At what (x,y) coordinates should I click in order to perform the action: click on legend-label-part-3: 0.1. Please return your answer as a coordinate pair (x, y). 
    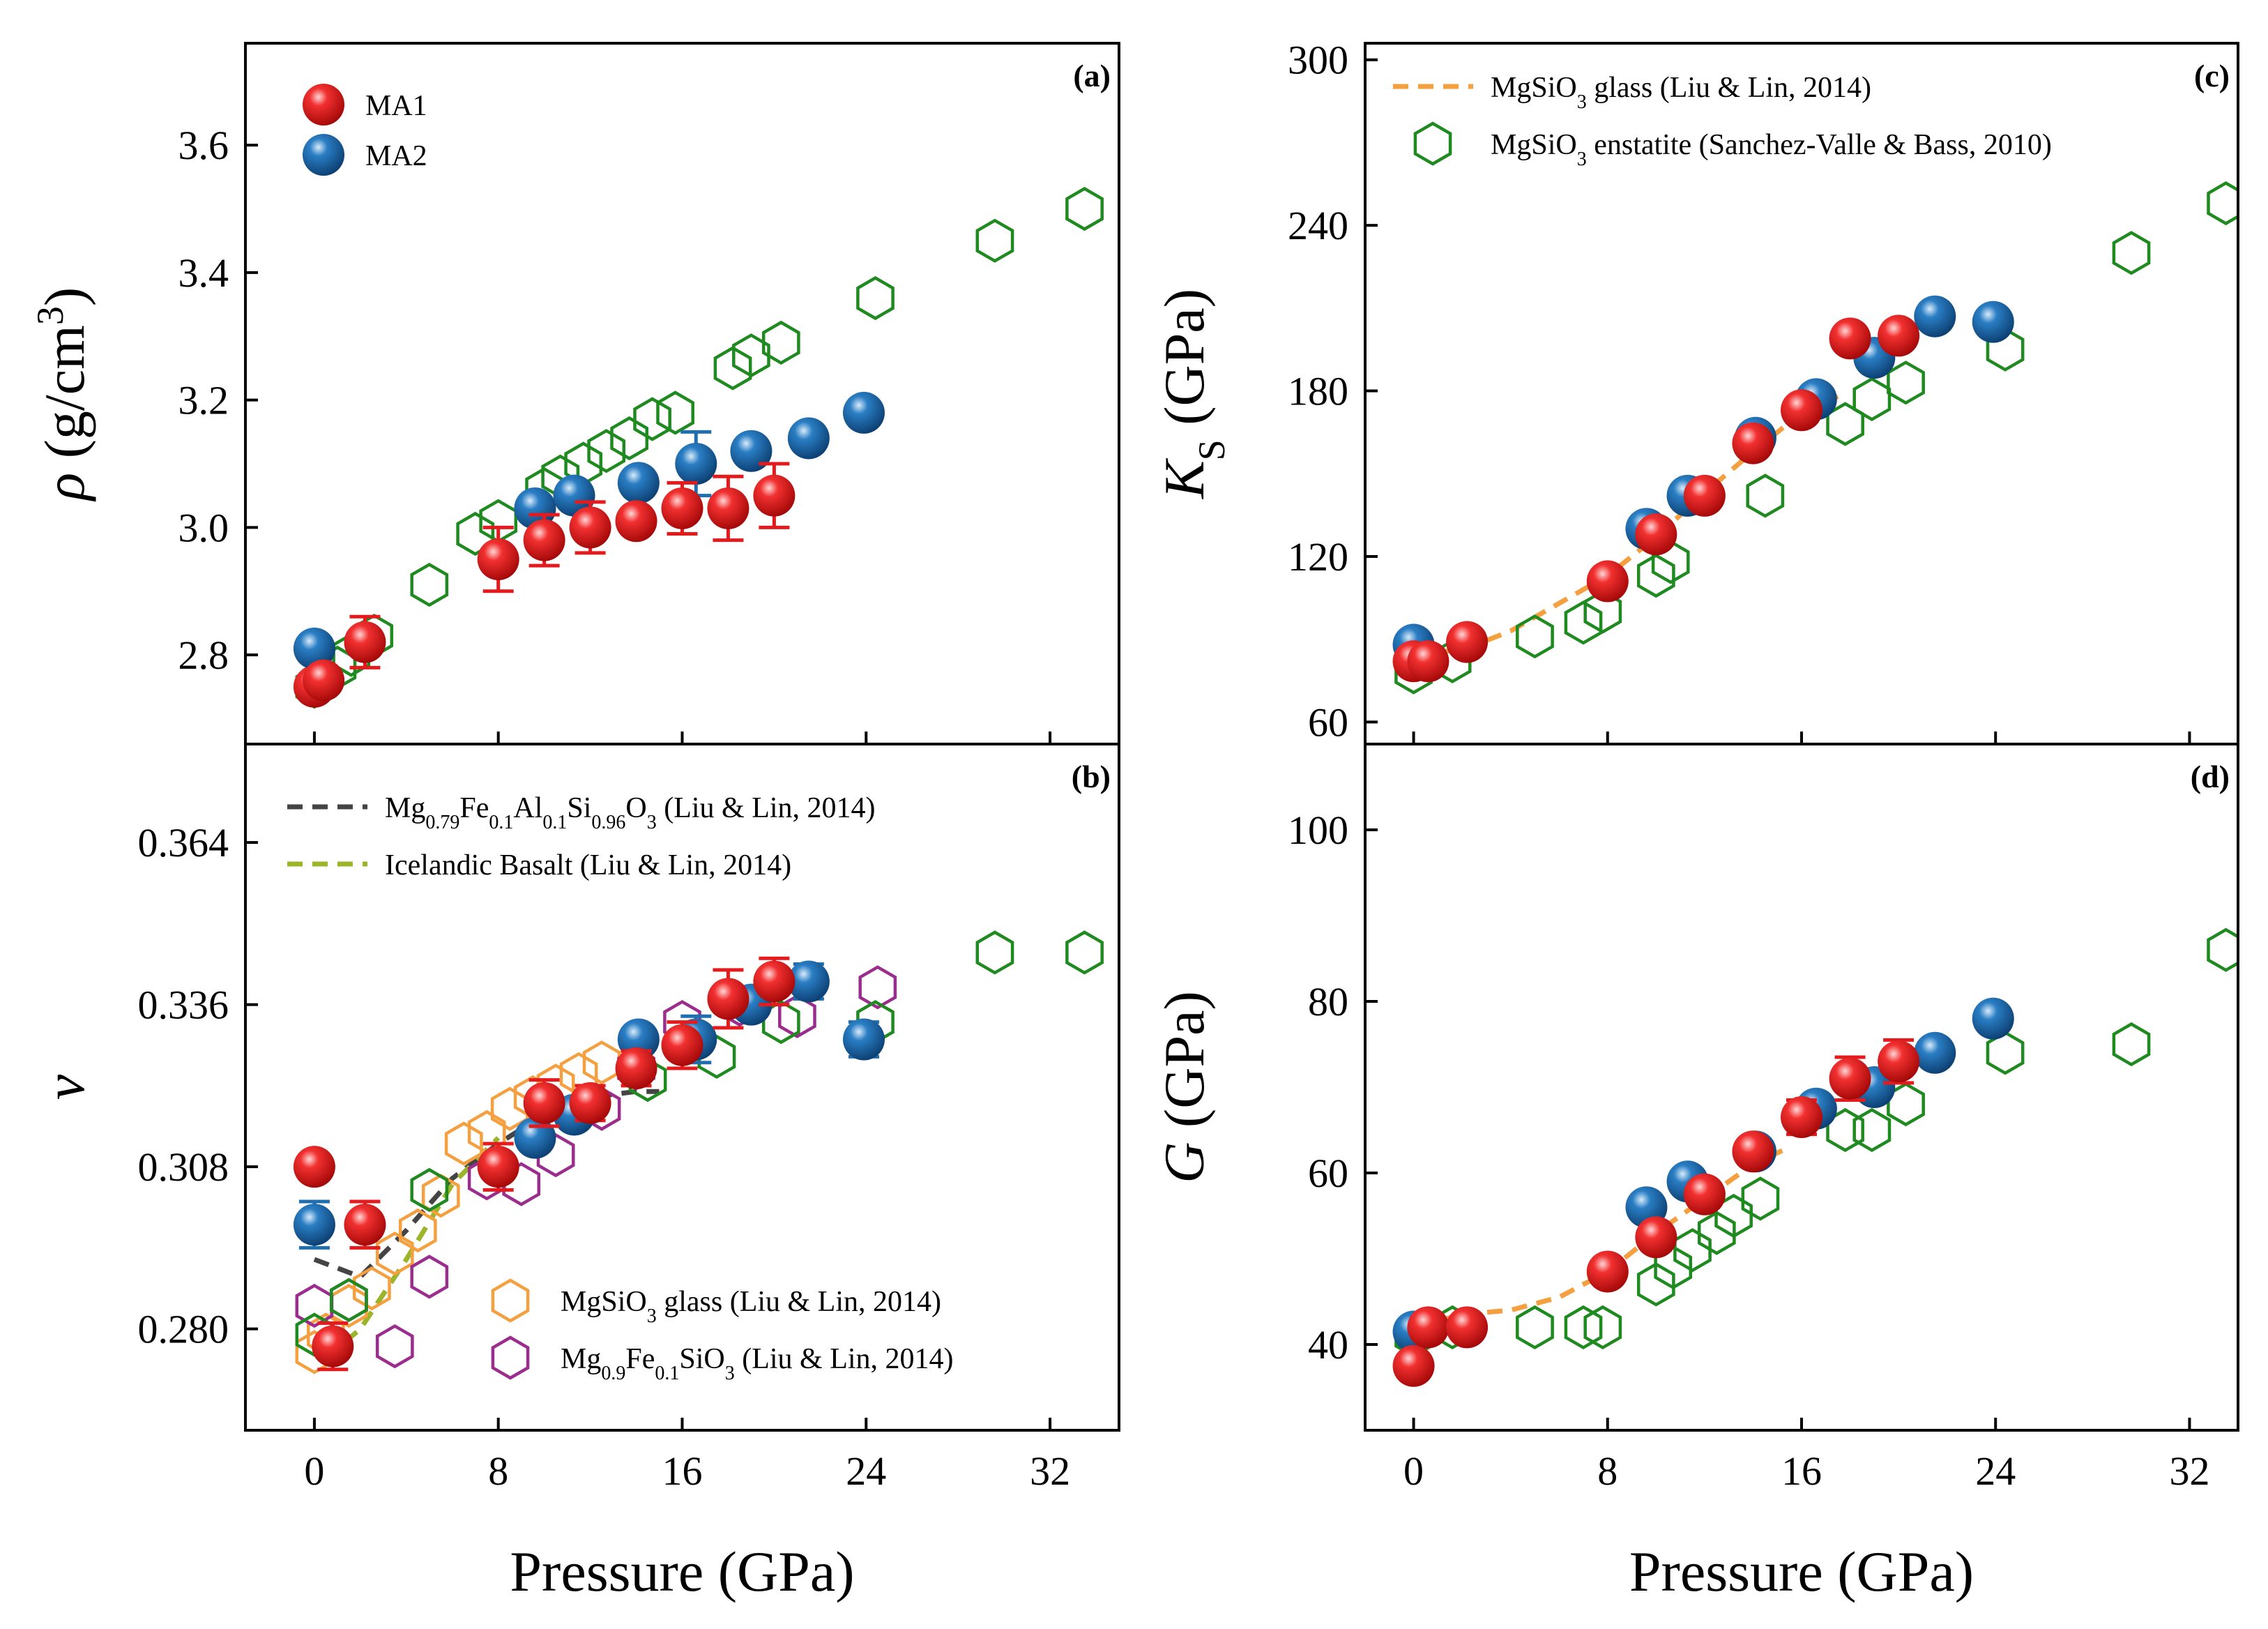
    Looking at the image, I should click on (667, 1373).